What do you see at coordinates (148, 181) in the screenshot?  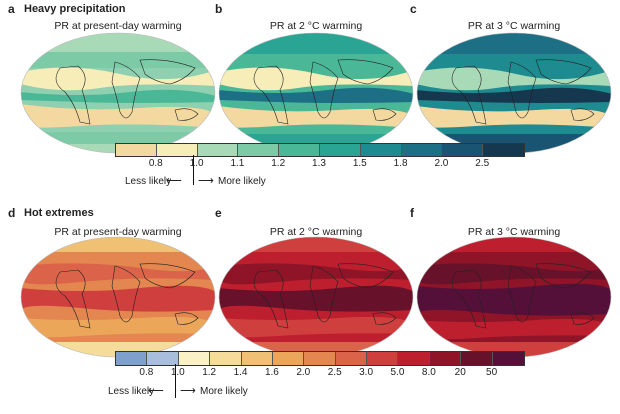 I see `less-likely-label-top: Less likely` at bounding box center [148, 181].